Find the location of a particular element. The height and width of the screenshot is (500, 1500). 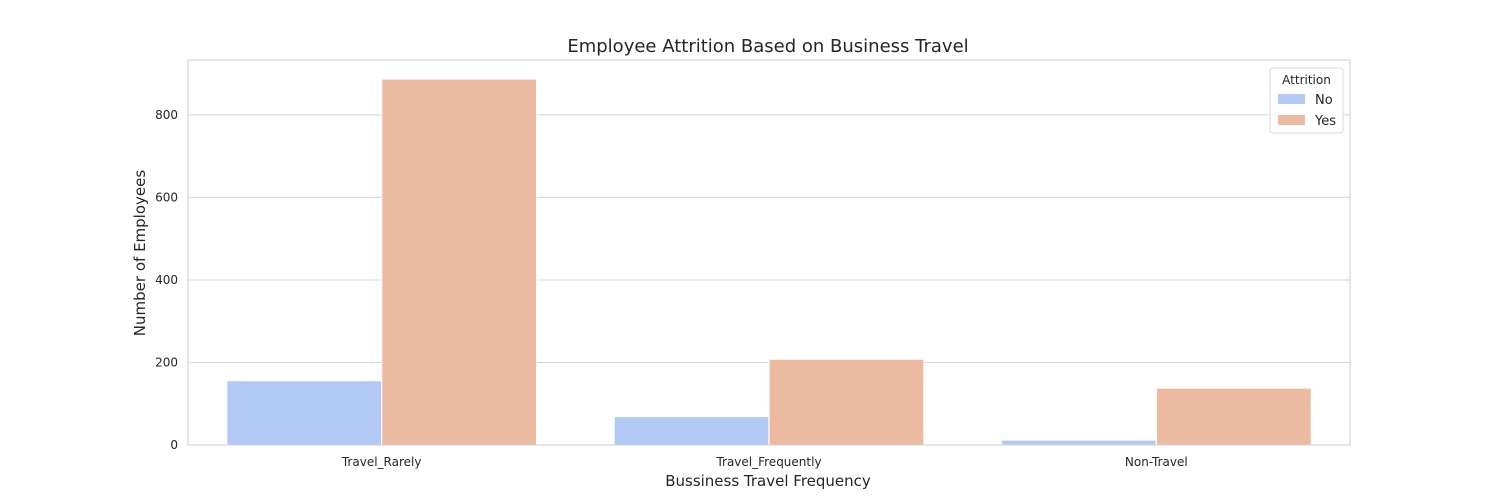

x-axis-ticks: Travel_Rarely Travel_Frequently Non-Travel is located at coordinates (764, 462).